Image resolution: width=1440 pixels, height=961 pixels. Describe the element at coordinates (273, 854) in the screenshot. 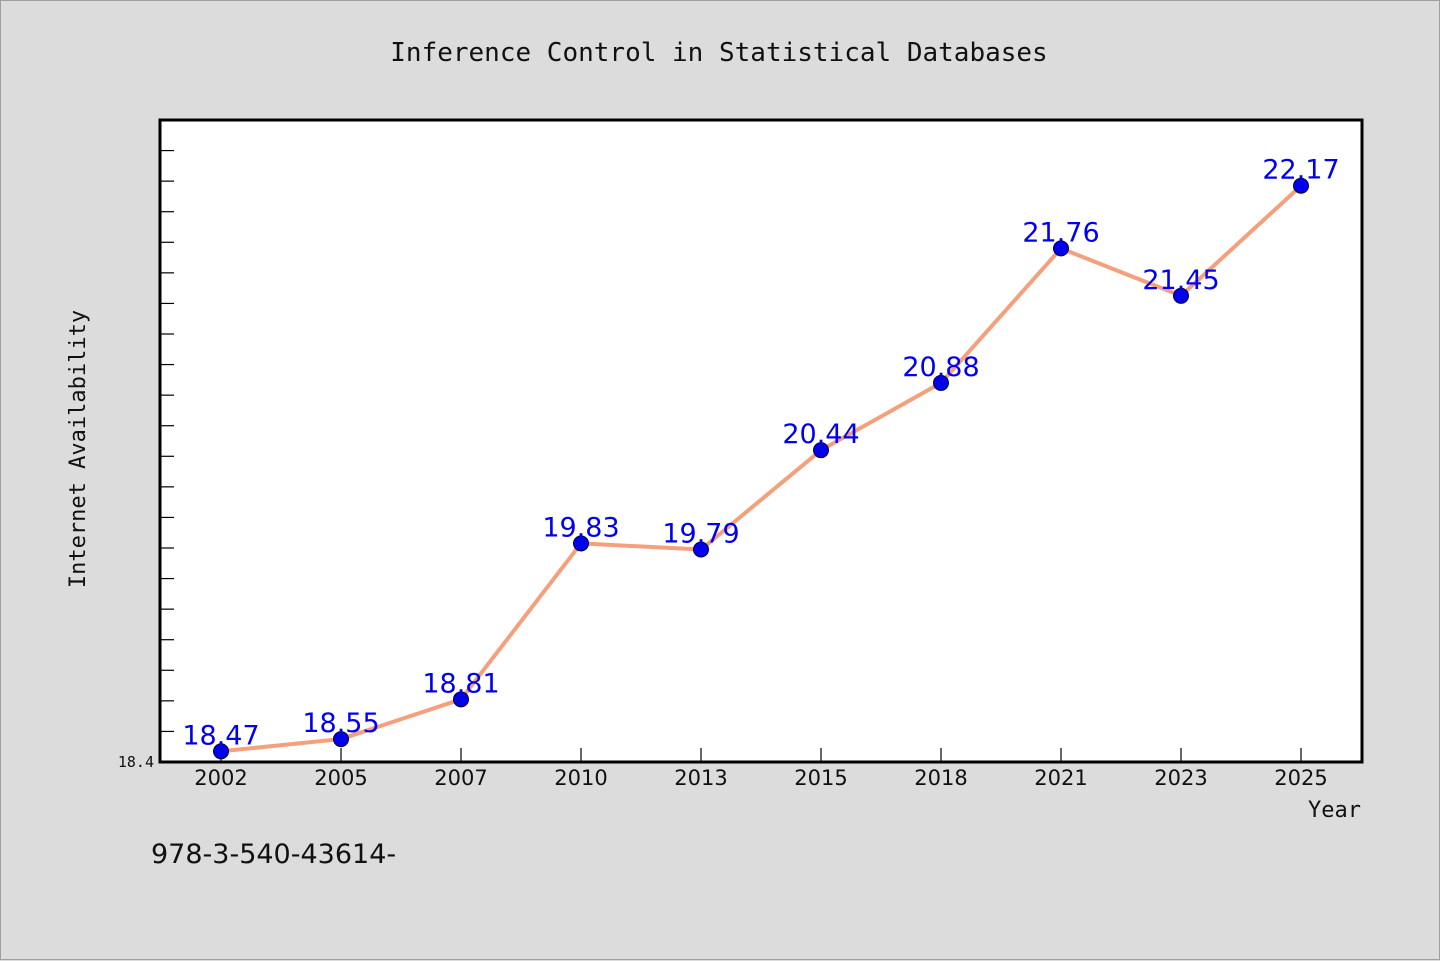

I see `footer-text: 978-3-540-43614-` at that location.